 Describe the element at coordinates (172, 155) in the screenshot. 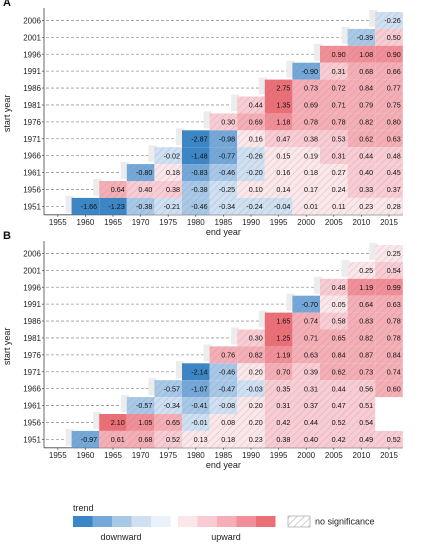

I see `cell-value-label: -0.02` at that location.